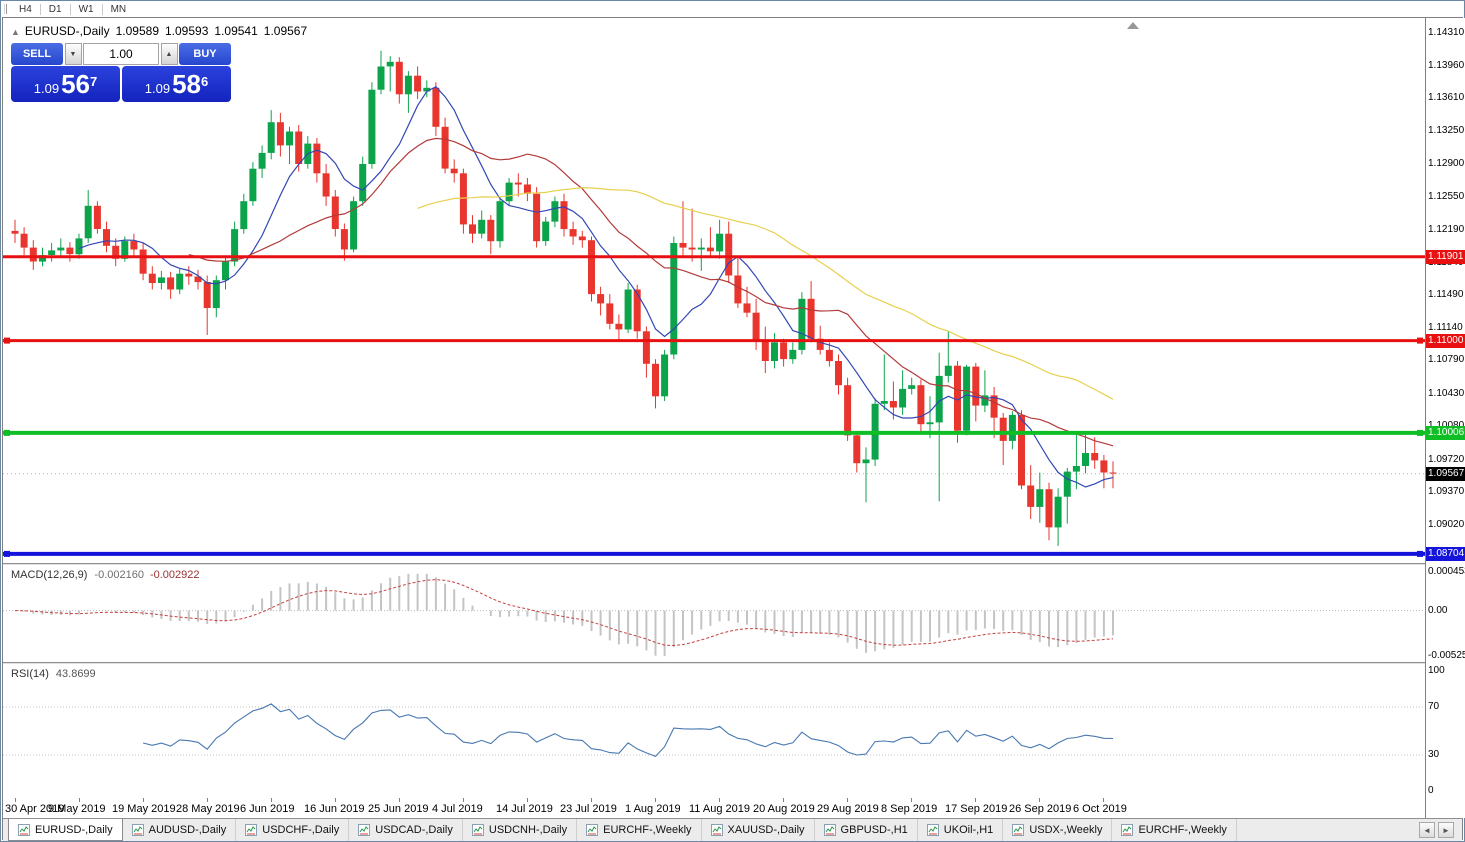 The width and height of the screenshot is (1465, 842). Describe the element at coordinates (1446, 655) in the screenshot. I see `macd-axis-label: -0.0052505` at that location.